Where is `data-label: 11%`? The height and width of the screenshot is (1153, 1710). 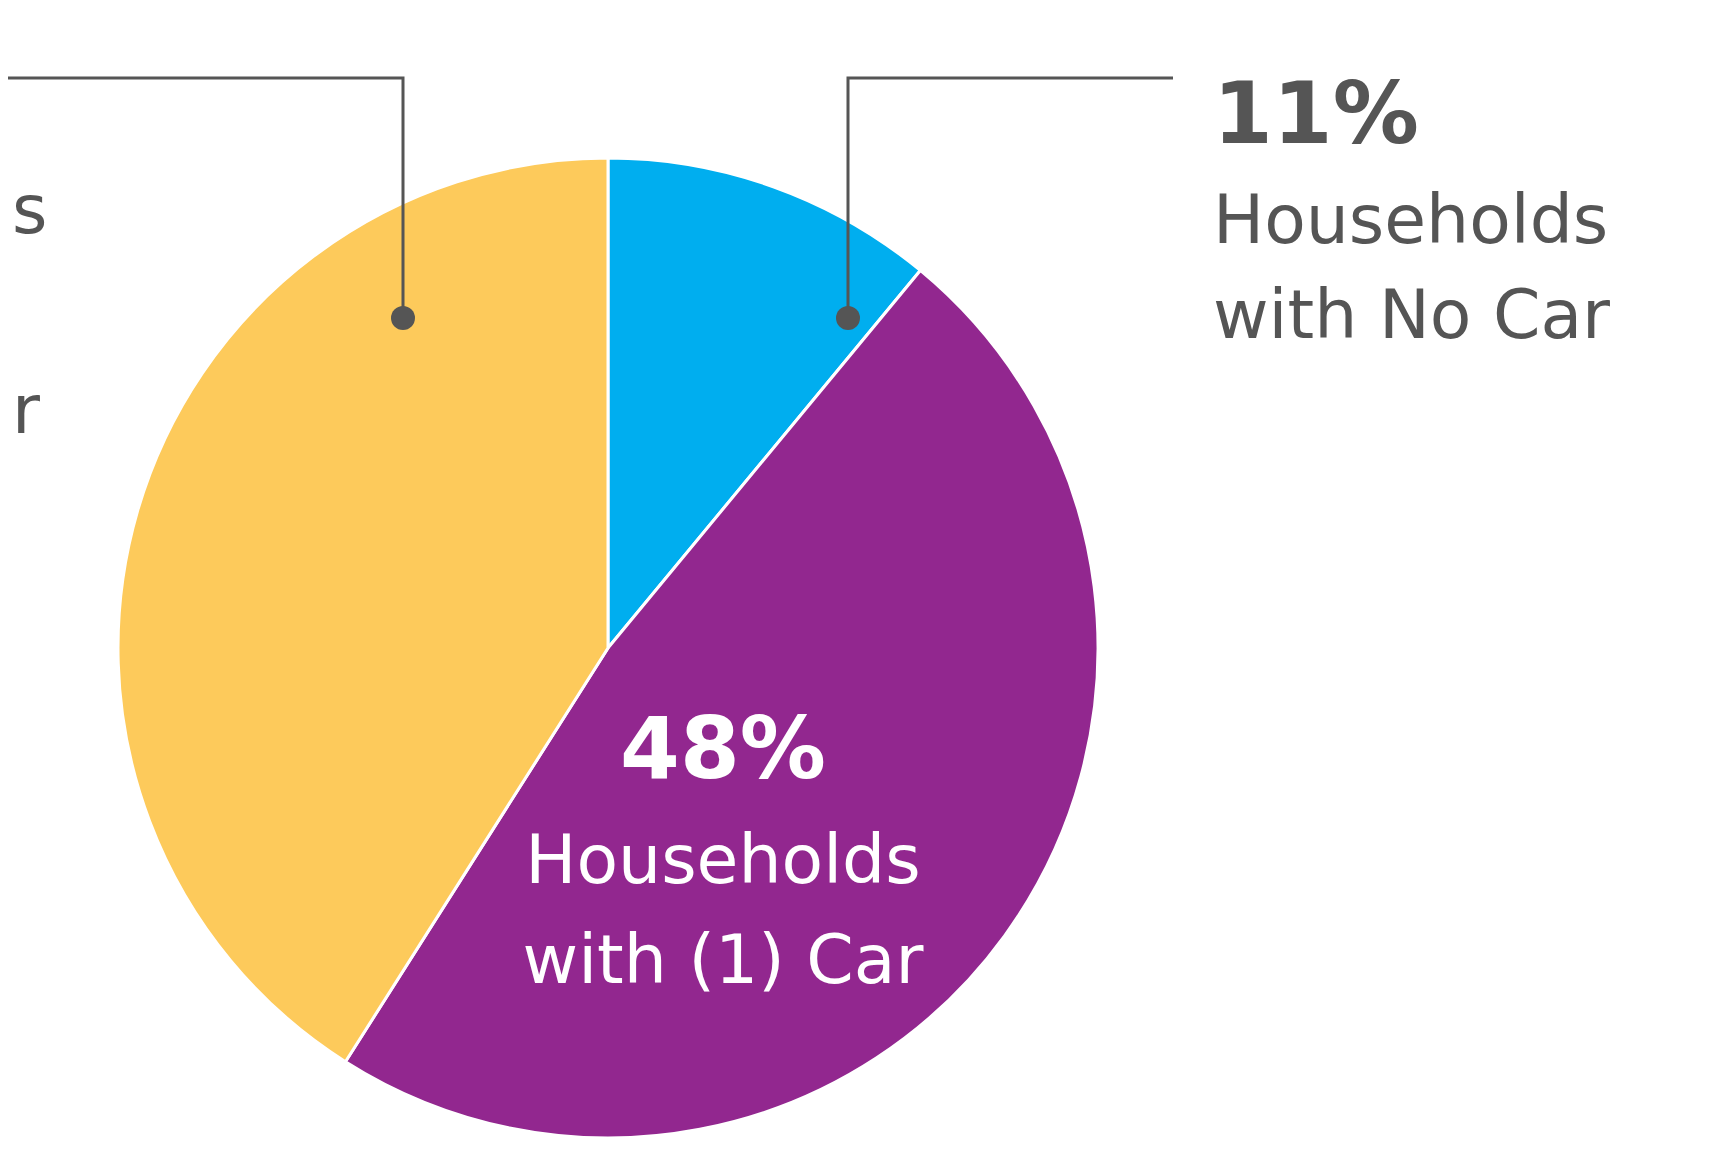
data-label: 11% is located at coordinates (1316, 113).